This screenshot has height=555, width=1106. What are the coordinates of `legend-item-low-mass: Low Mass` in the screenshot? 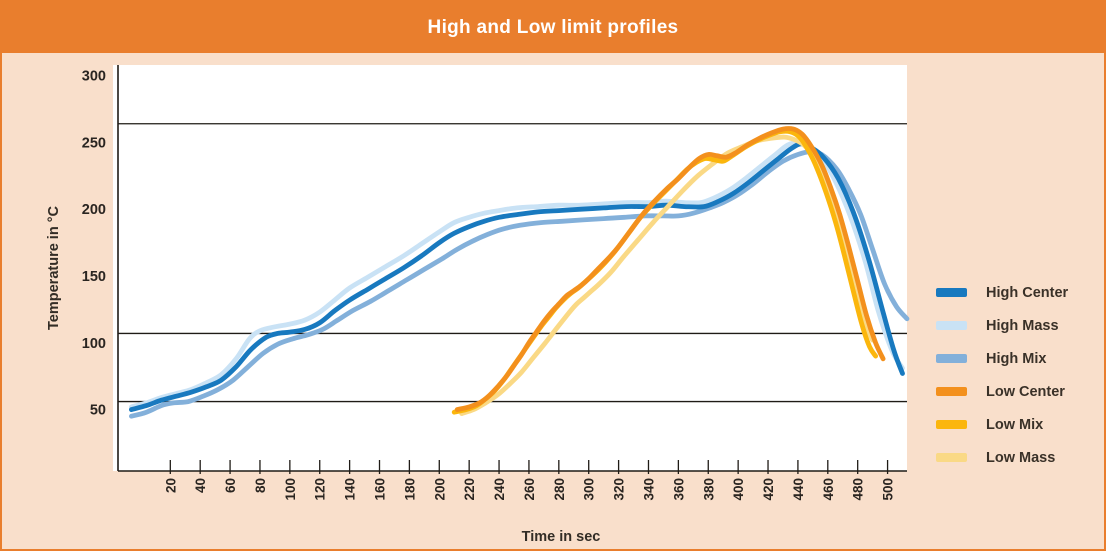 It's located at (1002, 457).